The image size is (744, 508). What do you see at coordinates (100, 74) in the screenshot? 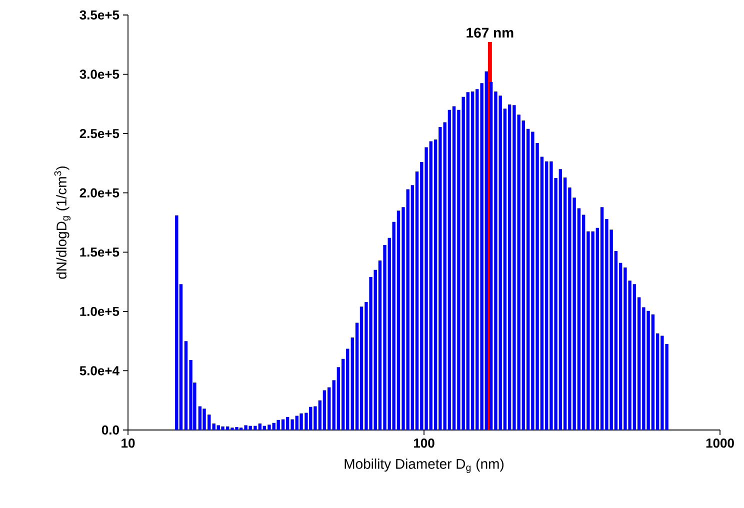
I see `y-tick-label: 3.0e+5` at bounding box center [100, 74].